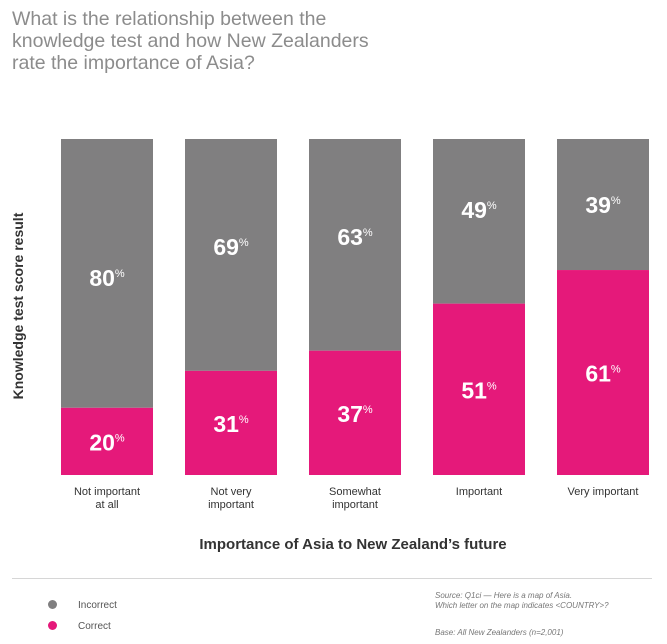 The height and width of the screenshot is (644, 667). I want to click on legend-label-correct: Correct, so click(94, 626).